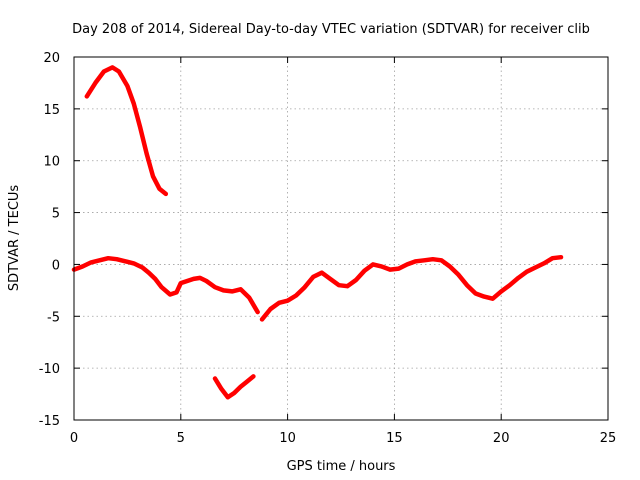 This screenshot has height=480, width=640. I want to click on series-line-arc-low, so click(234, 387).